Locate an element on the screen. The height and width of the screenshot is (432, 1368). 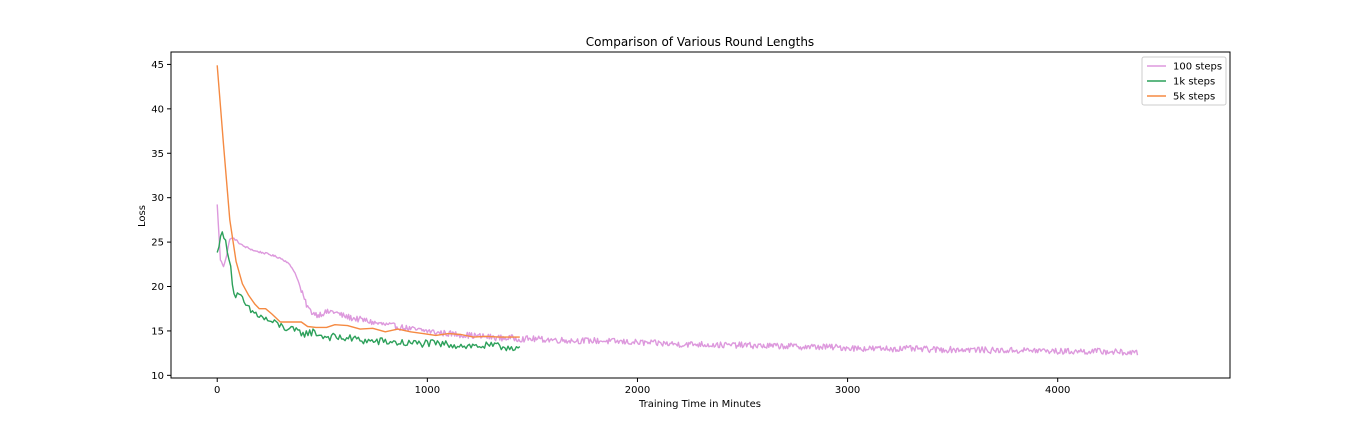
legend-label: 5k steps is located at coordinates (1194, 97).